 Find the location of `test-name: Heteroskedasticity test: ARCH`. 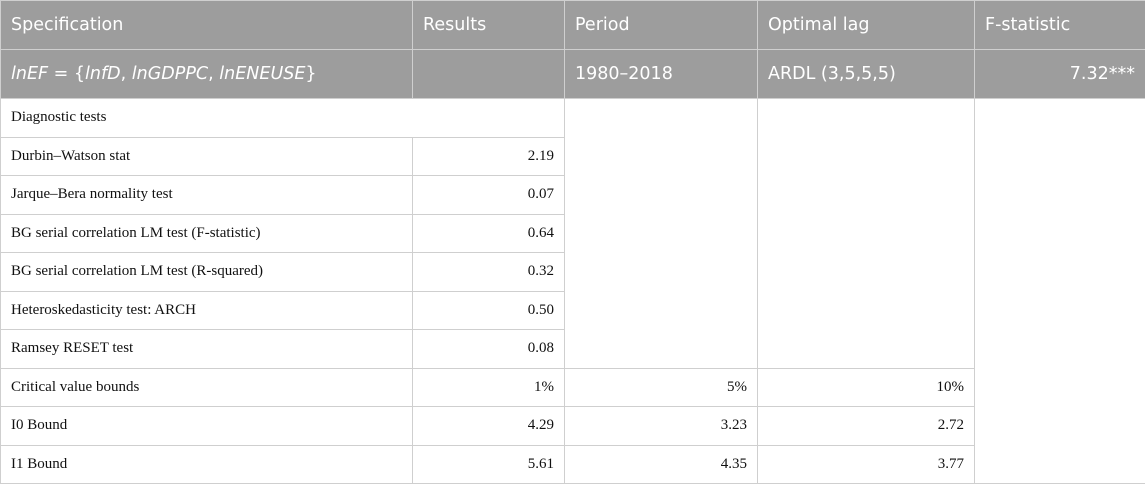

test-name: Heteroskedasticity test: ARCH is located at coordinates (207, 310).